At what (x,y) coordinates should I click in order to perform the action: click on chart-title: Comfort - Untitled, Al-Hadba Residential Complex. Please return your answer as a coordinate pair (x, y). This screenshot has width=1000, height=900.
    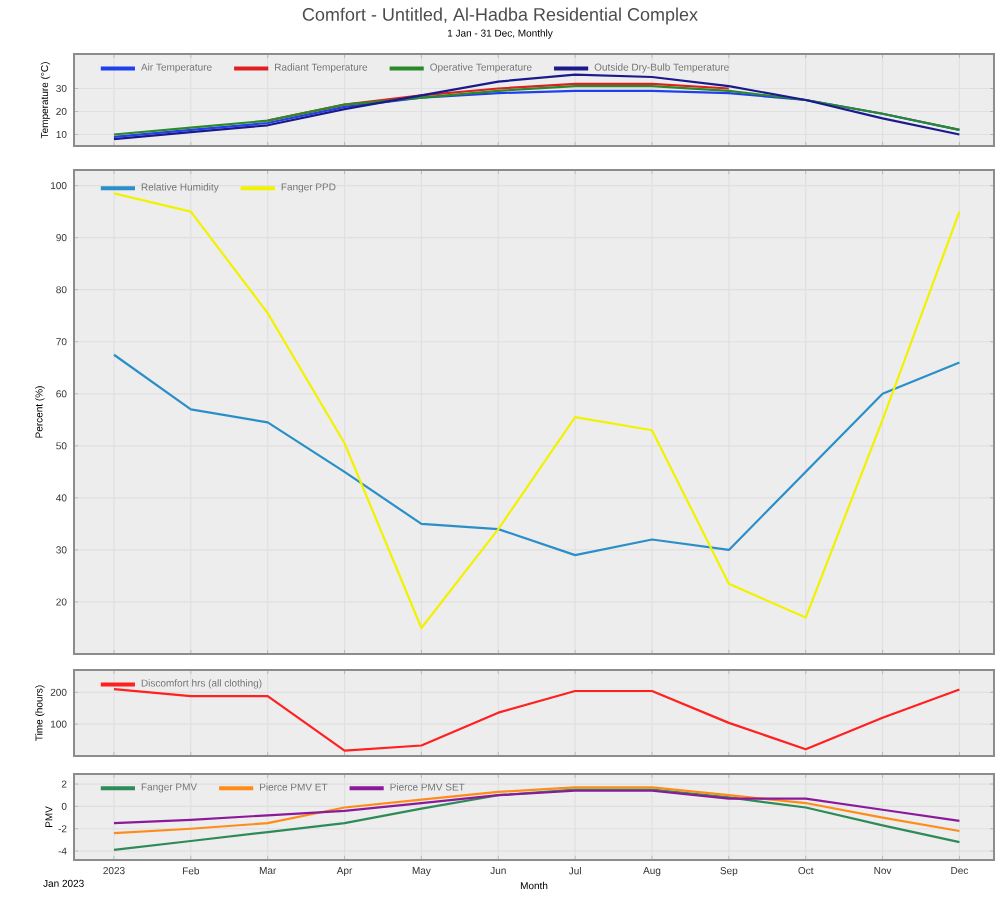
    Looking at the image, I should click on (500, 16).